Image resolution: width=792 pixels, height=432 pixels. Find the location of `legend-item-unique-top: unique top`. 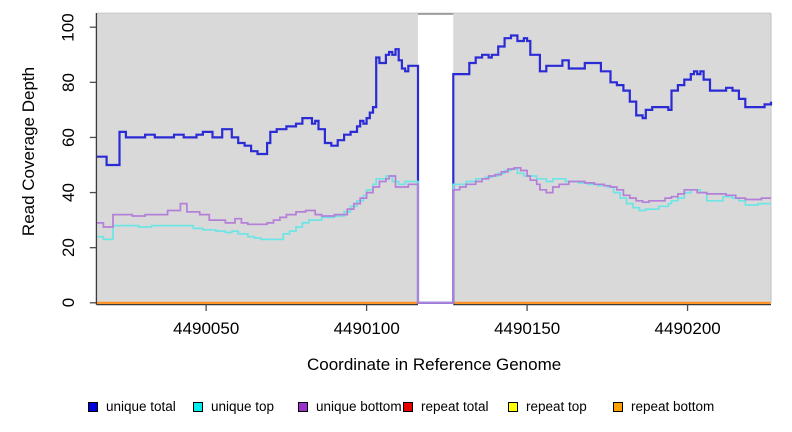

legend-item-unique-top: unique top is located at coordinates (233, 407).